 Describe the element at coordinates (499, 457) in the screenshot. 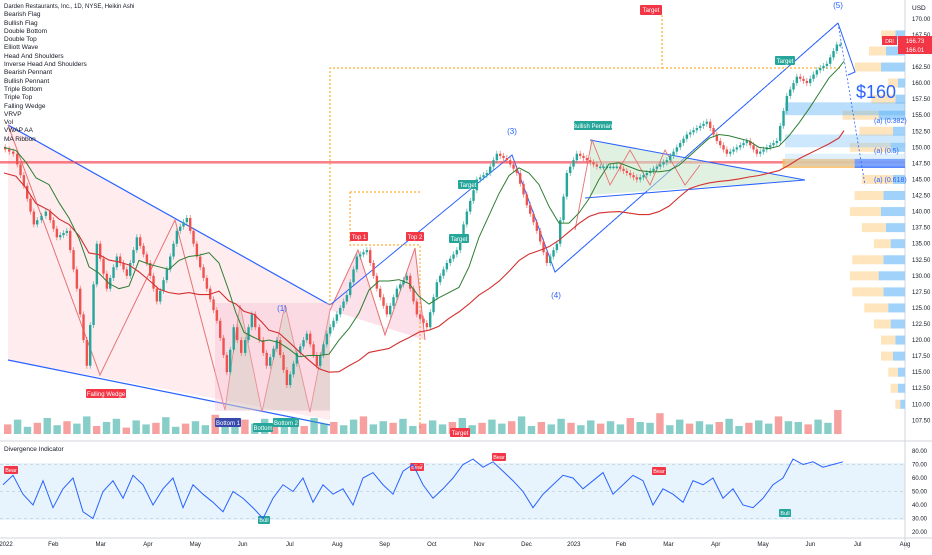

I see `bear-badge-3: Bear` at that location.